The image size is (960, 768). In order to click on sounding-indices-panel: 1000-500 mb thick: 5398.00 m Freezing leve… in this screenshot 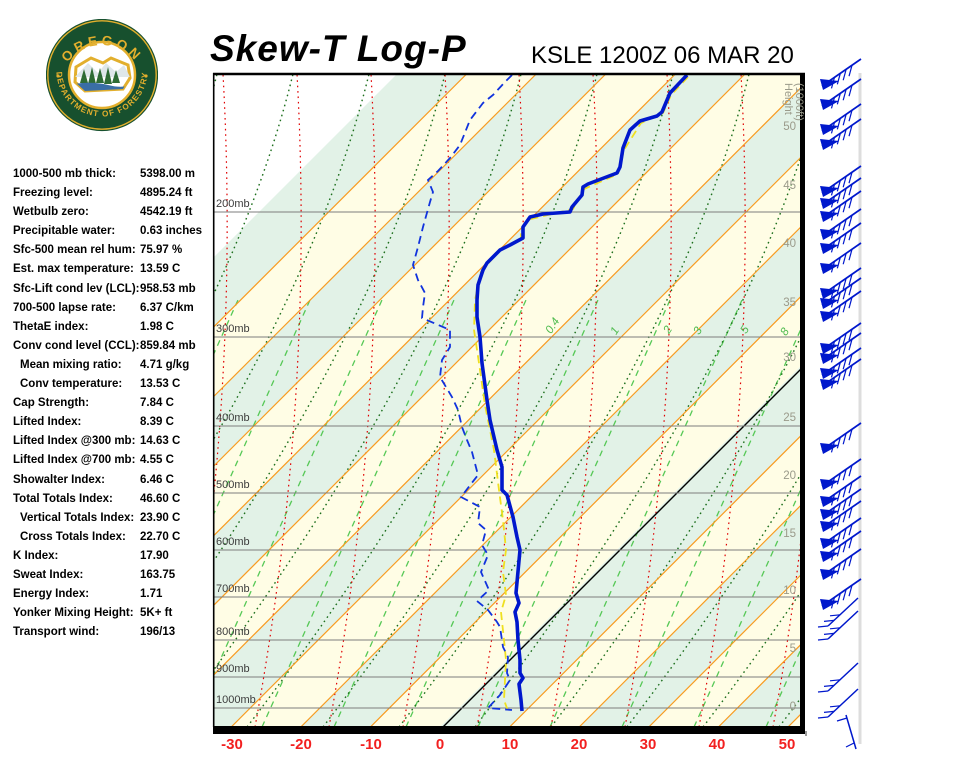, I will do `click(113, 404)`.